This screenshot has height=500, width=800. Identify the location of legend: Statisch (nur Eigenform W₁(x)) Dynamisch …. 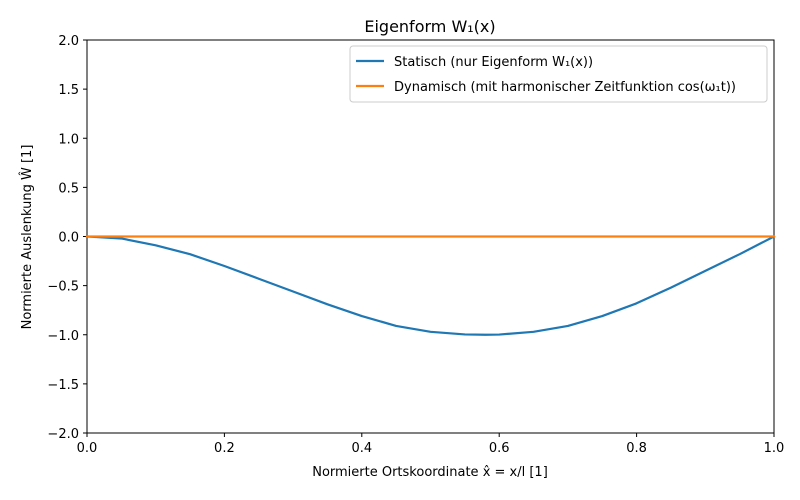
(558, 74).